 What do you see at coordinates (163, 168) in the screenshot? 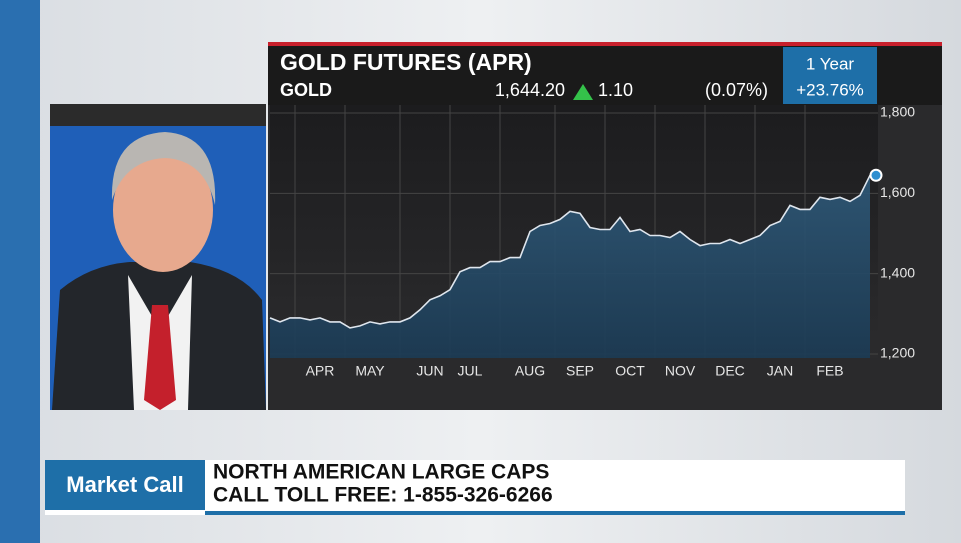
I see `presenter-hair` at bounding box center [163, 168].